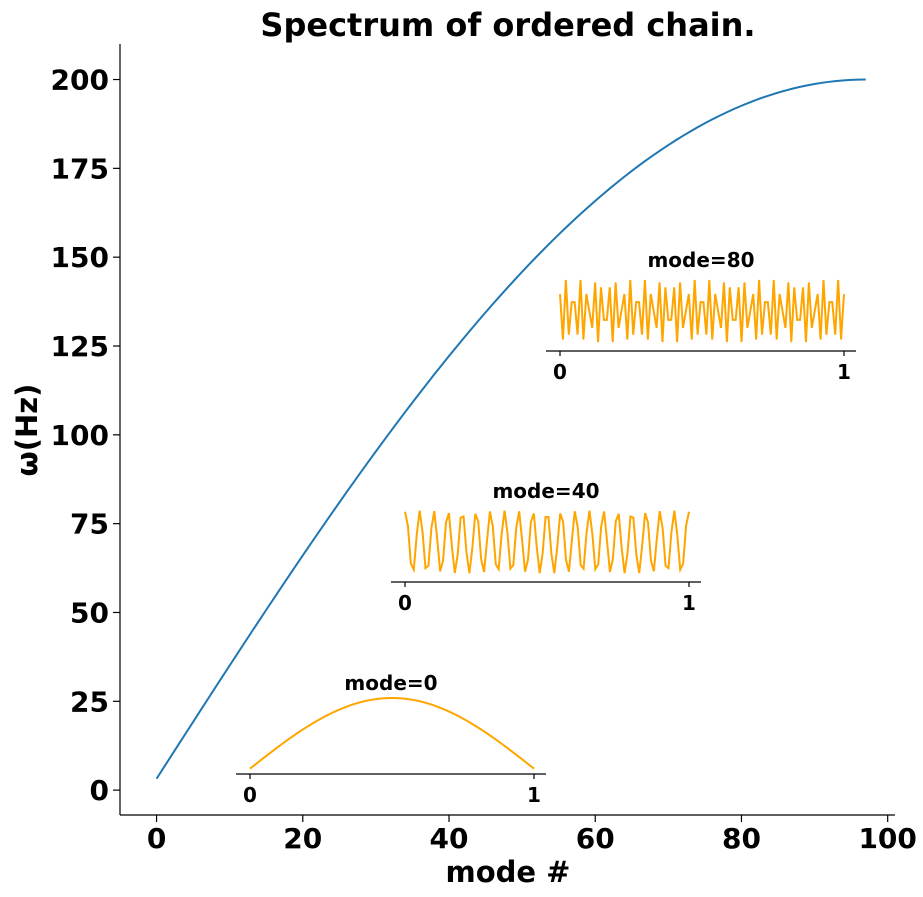 This screenshot has height=897, width=923. I want to click on x-tick-label: 20, so click(302, 838).